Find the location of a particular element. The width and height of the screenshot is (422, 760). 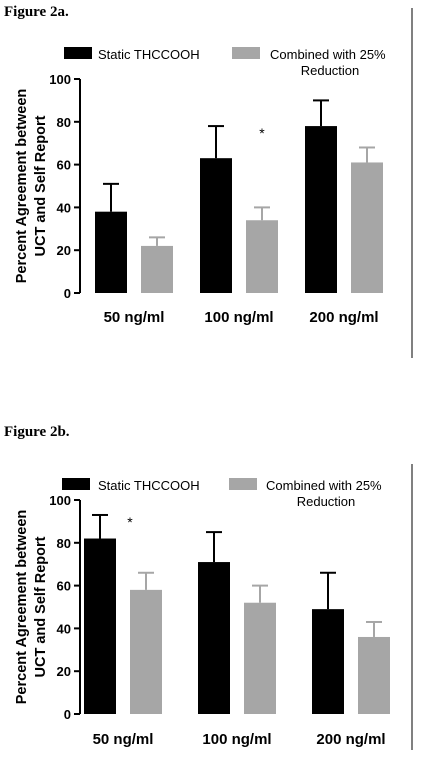

figure-2a-label: Figure 2a. is located at coordinates (36, 12).